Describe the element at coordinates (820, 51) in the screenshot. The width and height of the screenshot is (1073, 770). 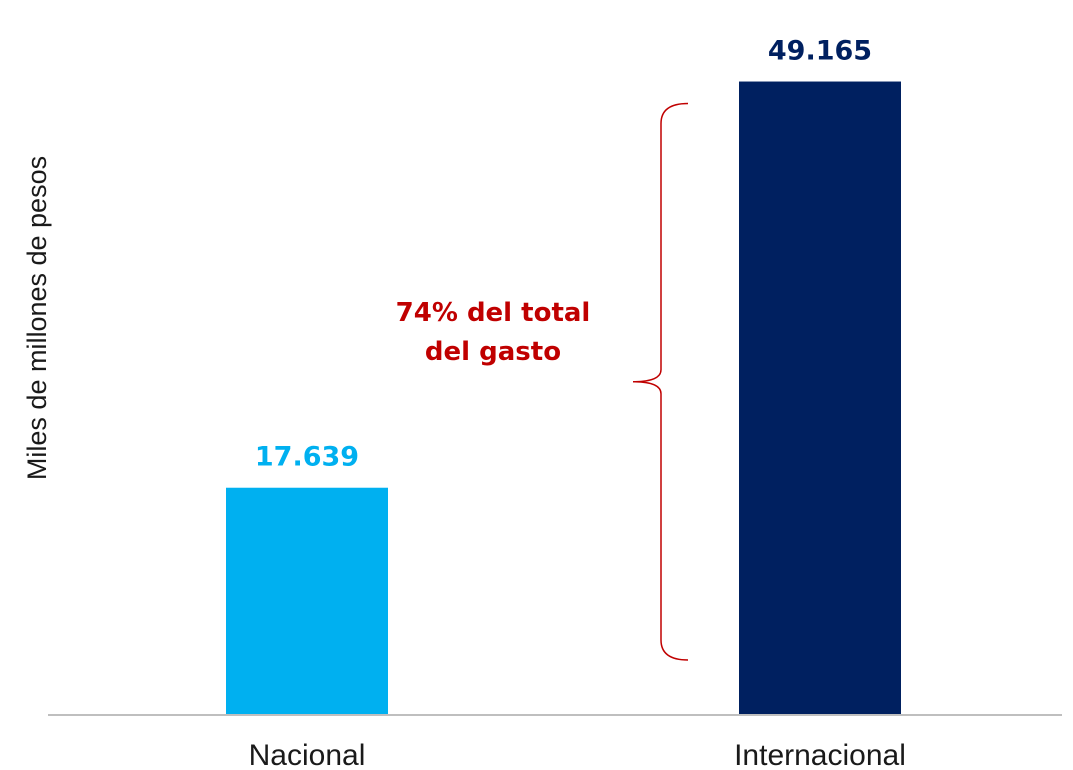
I see `value-label-internacional: 49.165` at that location.